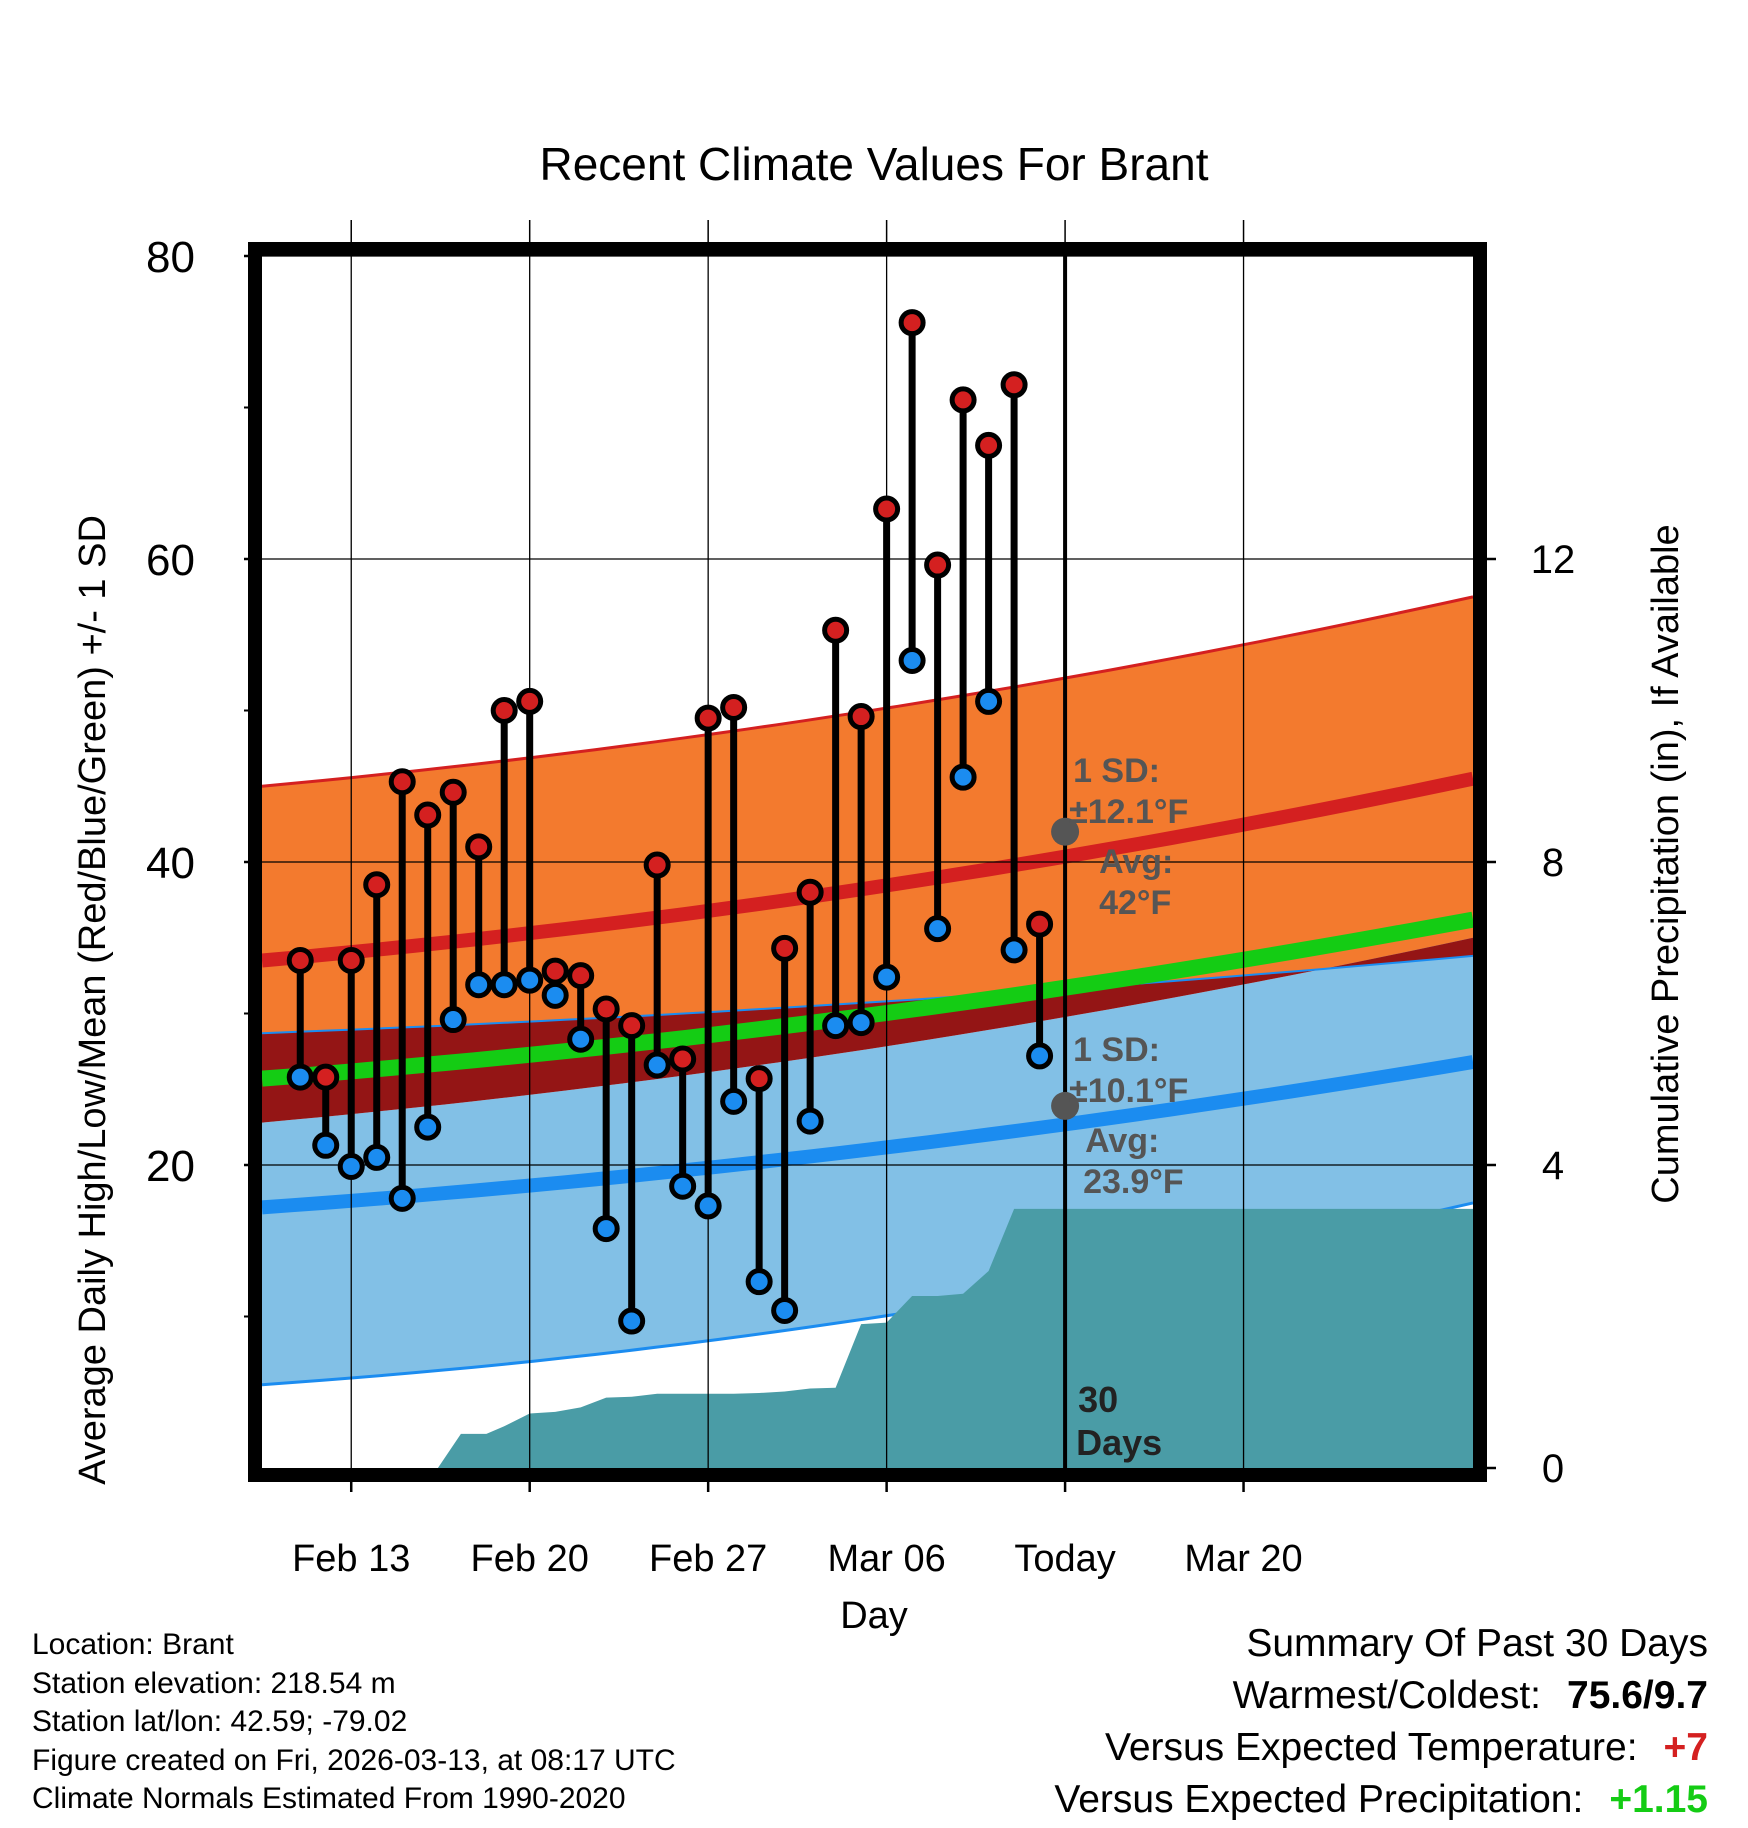 The width and height of the screenshot is (1748, 1828). What do you see at coordinates (1553, 560) in the screenshot?
I see `y2-tick-label: 12` at bounding box center [1553, 560].